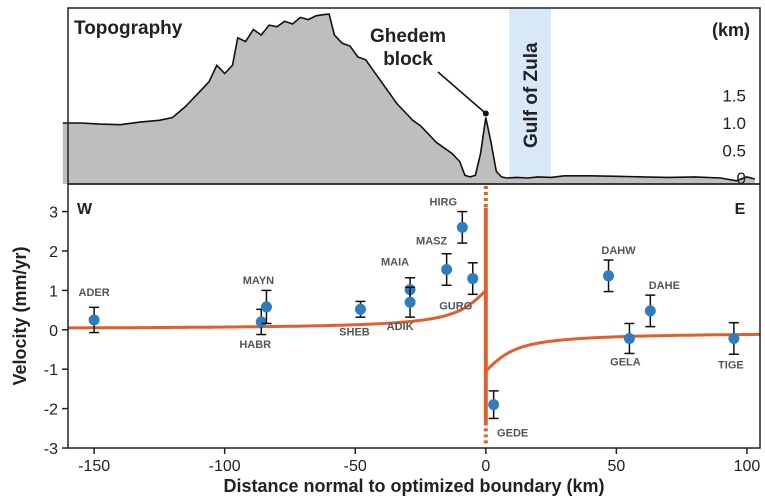 This screenshot has height=500, width=765. Describe the element at coordinates (277, 310) in the screenshot. I see `model-curve-west` at that location.